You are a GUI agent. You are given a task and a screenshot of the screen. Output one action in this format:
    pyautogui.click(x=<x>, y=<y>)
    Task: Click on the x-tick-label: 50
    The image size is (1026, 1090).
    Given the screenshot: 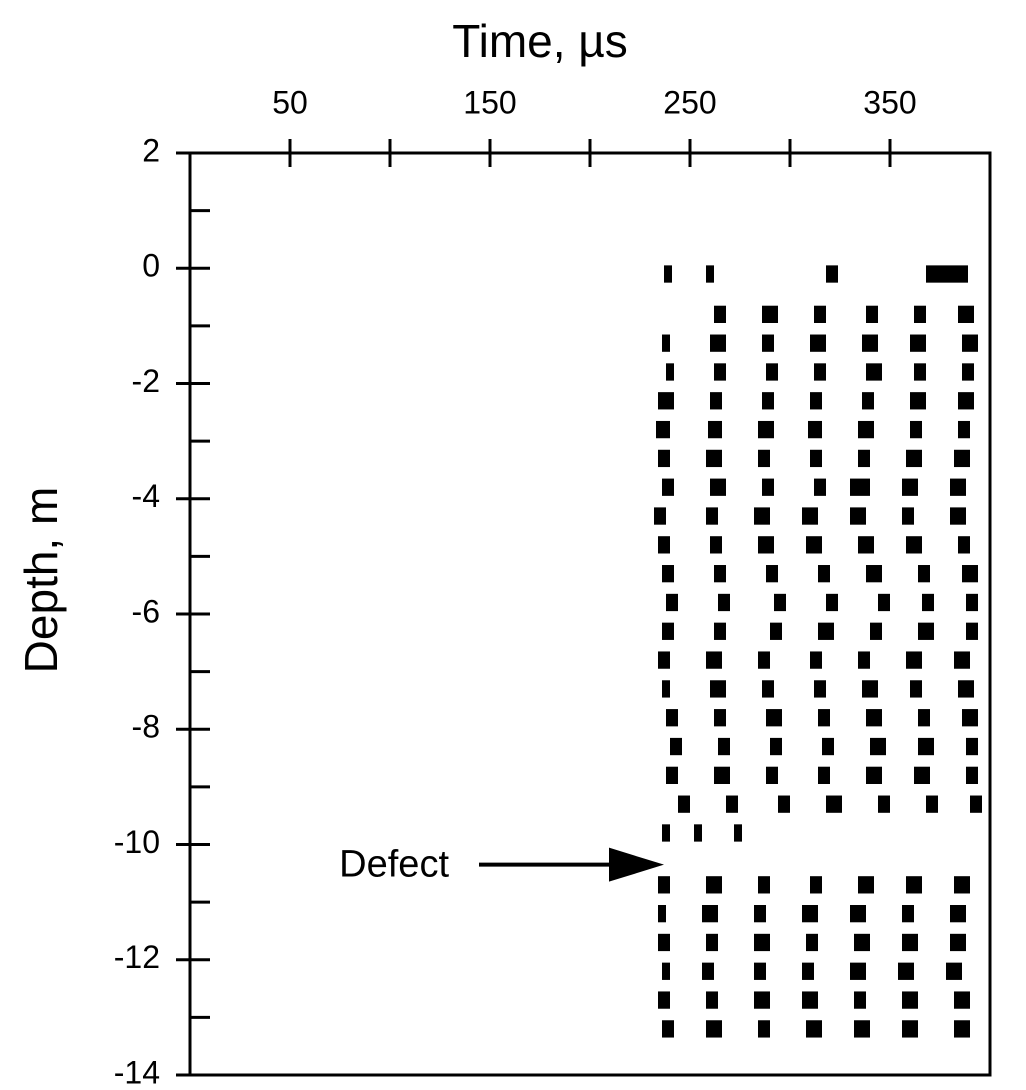 What is the action you would take?
    pyautogui.click(x=290, y=102)
    